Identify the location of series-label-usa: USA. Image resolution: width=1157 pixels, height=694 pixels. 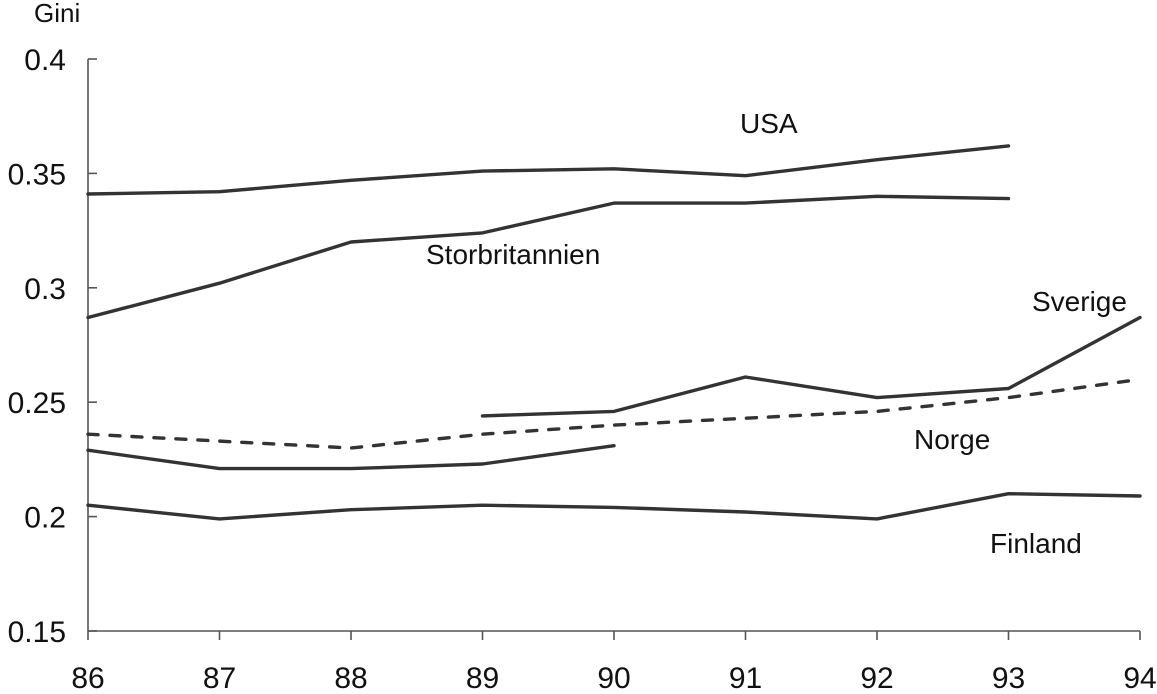
(769, 123).